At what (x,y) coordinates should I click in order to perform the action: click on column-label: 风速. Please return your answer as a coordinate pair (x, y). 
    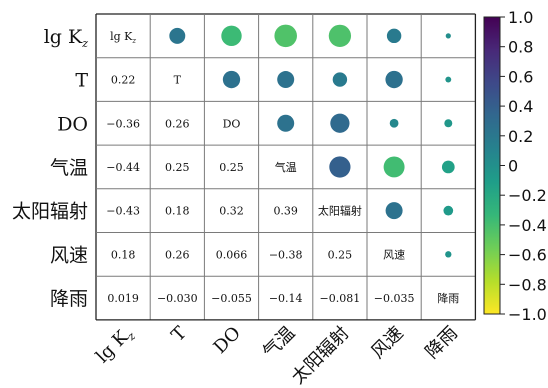
    Looking at the image, I should click on (387, 343).